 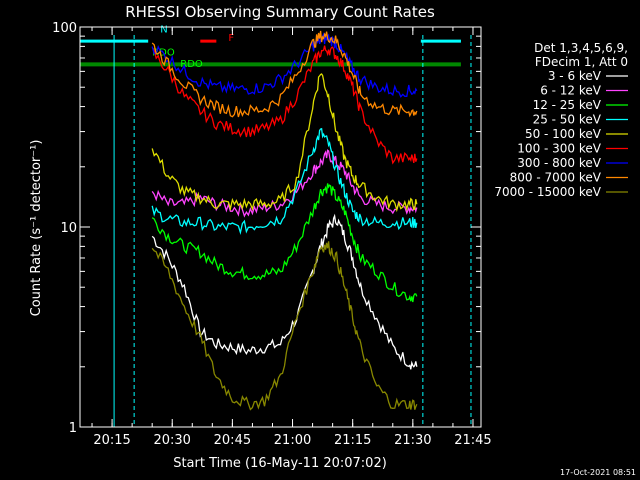 What do you see at coordinates (68, 228) in the screenshot?
I see `y-tick-label: 10` at bounding box center [68, 228].